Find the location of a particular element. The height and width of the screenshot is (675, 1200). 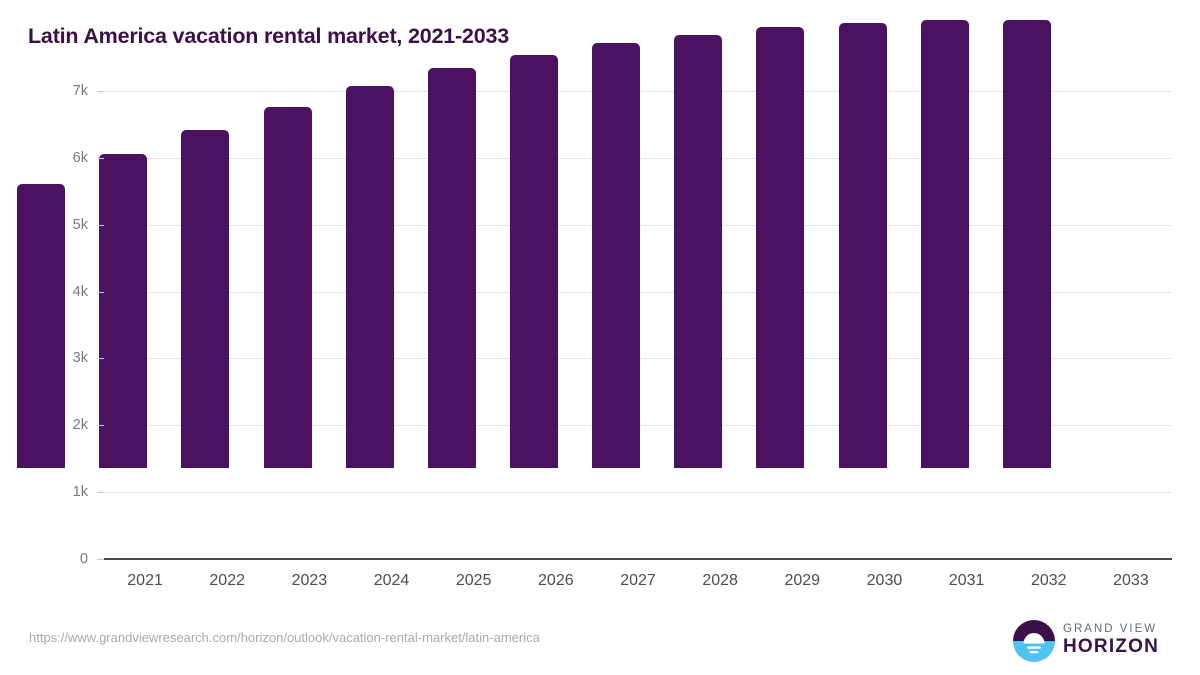

brand-logo: GRAND VIEW HORIZON is located at coordinates (1093, 641).